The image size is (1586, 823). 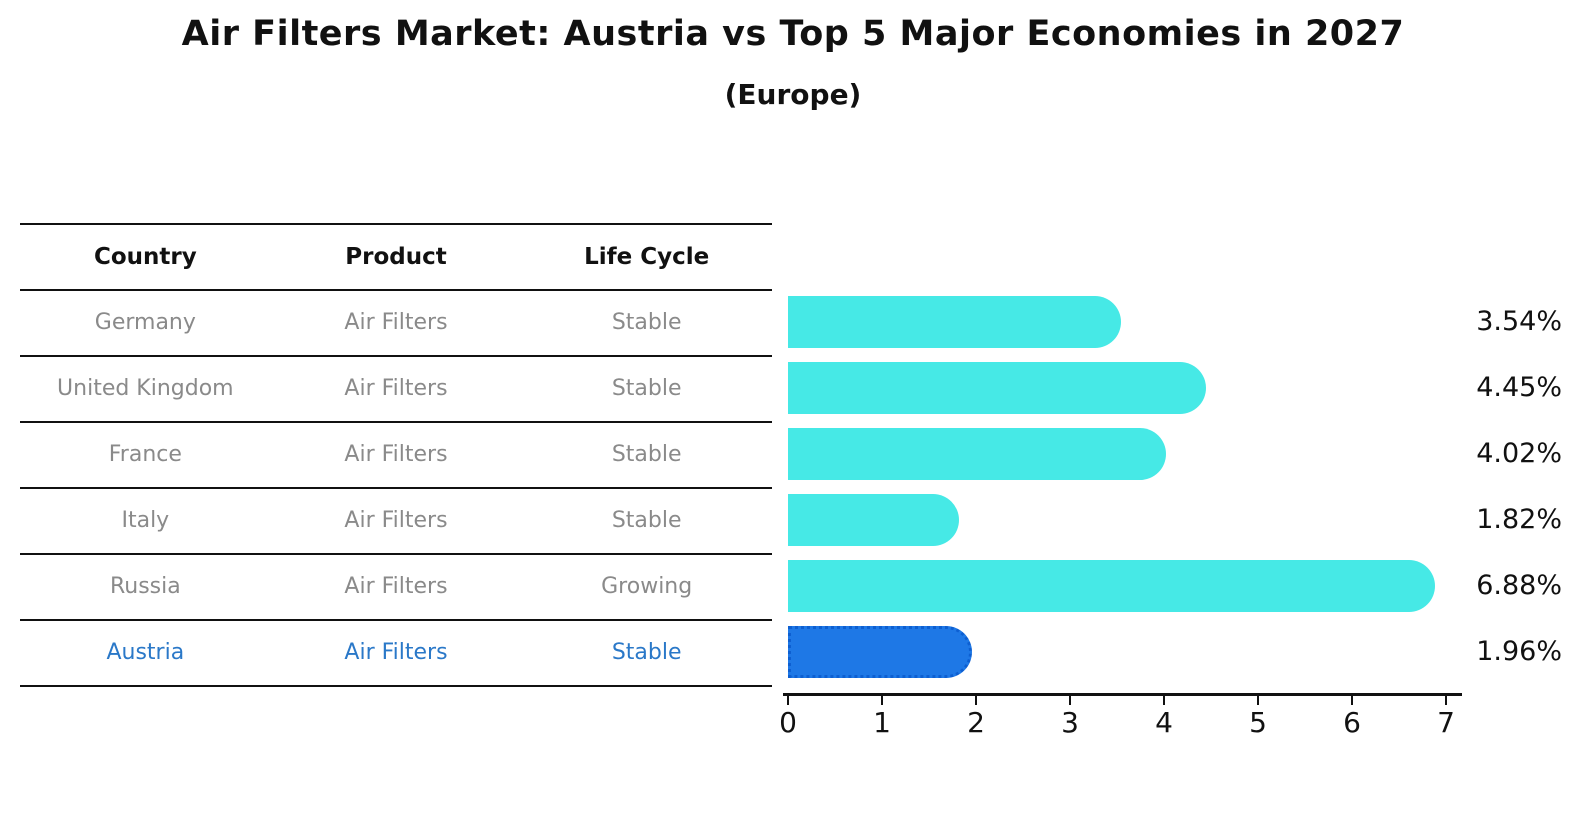 I want to click on bar-russia, so click(x=1111, y=586).